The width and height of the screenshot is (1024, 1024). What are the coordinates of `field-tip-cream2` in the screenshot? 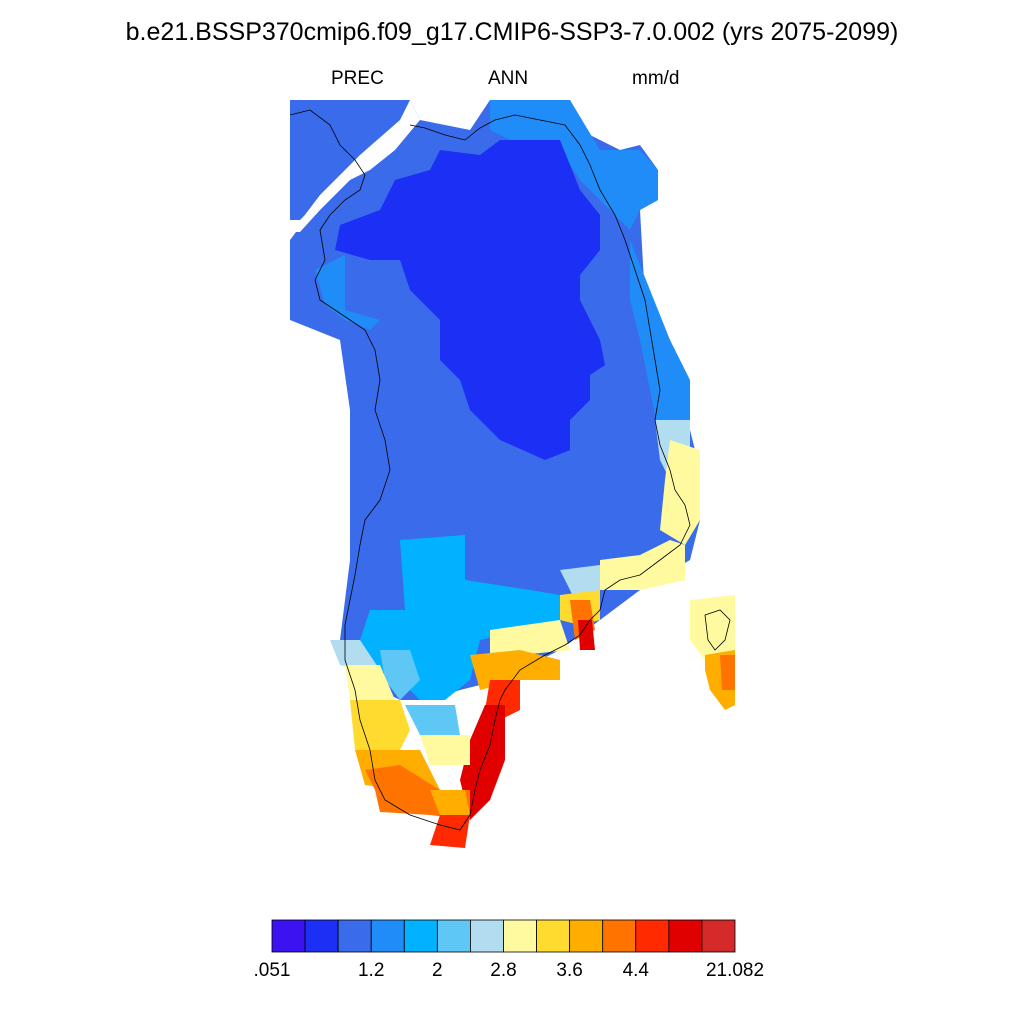 It's located at (445, 750).